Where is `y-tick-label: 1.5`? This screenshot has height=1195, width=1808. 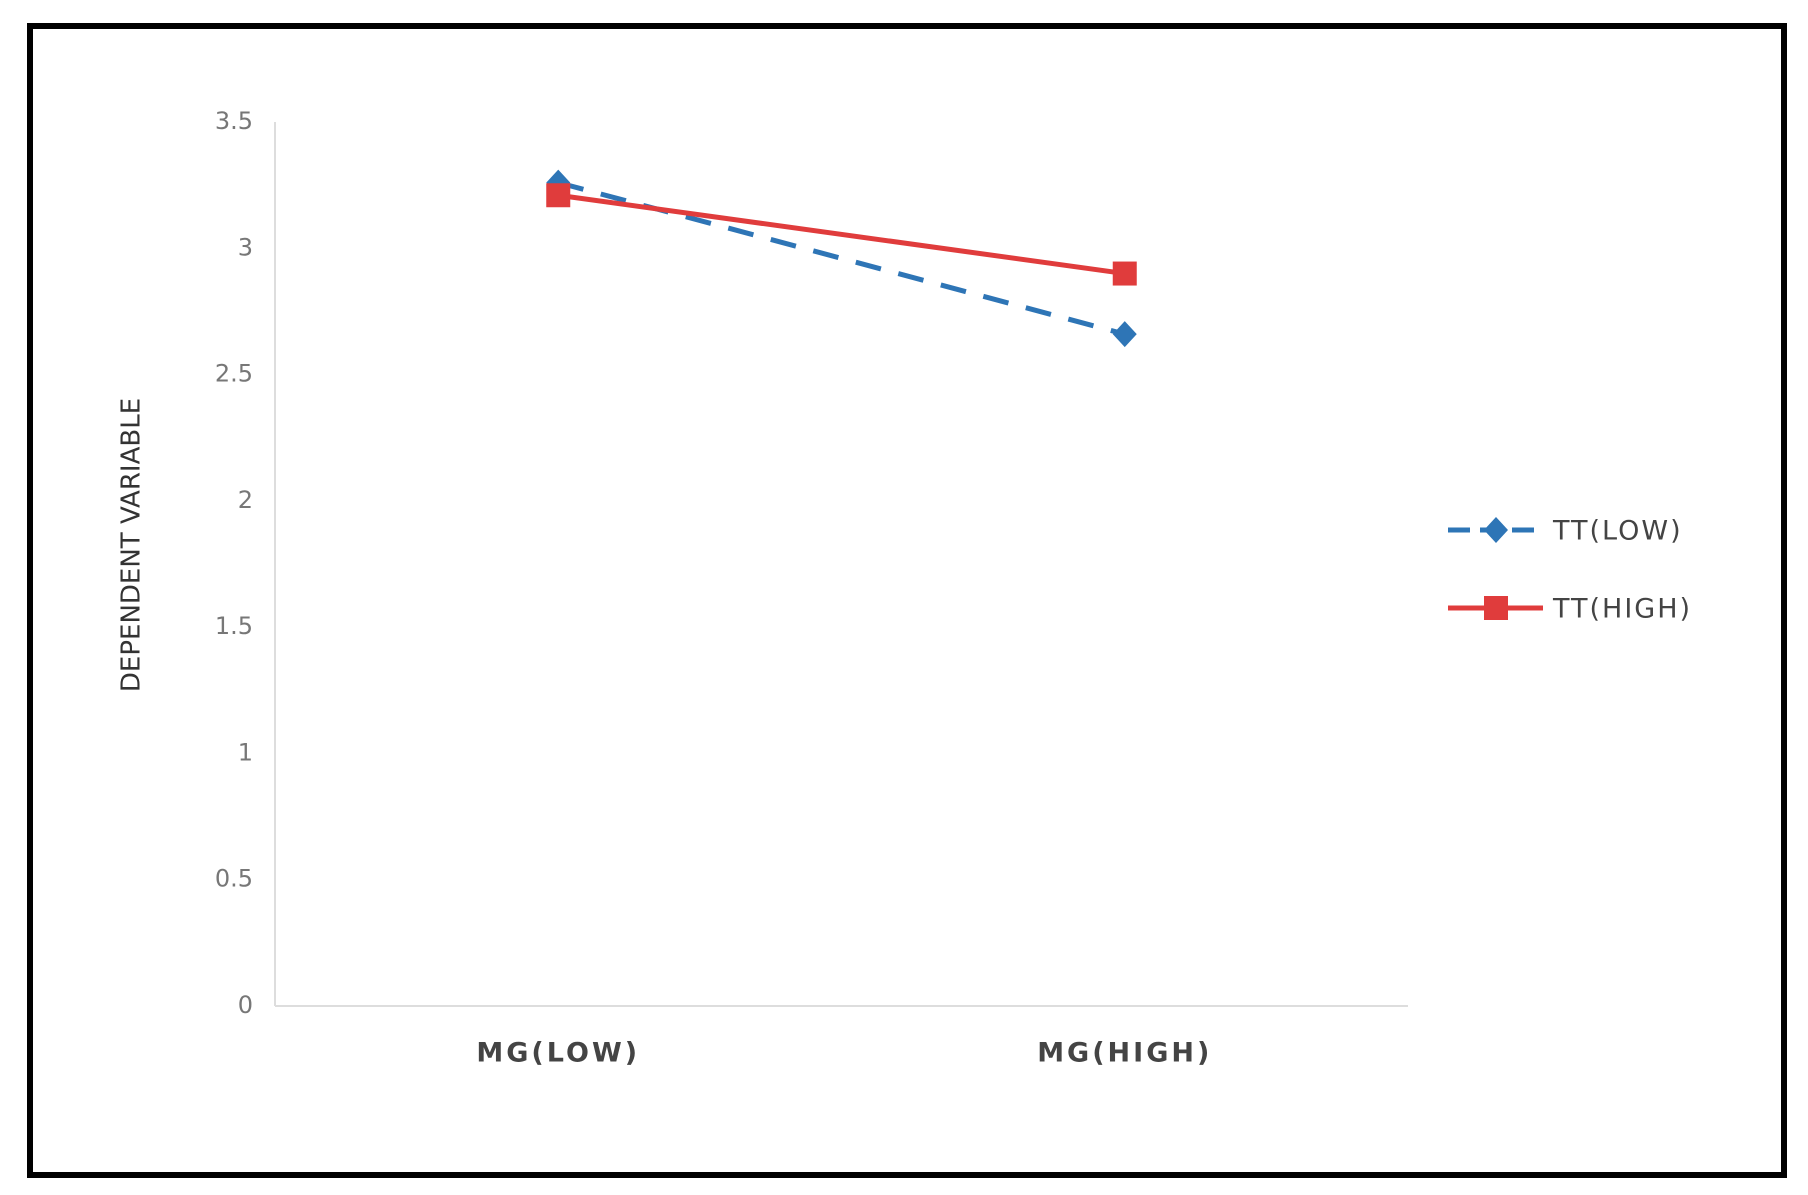 y-tick-label: 1.5 is located at coordinates (234, 626).